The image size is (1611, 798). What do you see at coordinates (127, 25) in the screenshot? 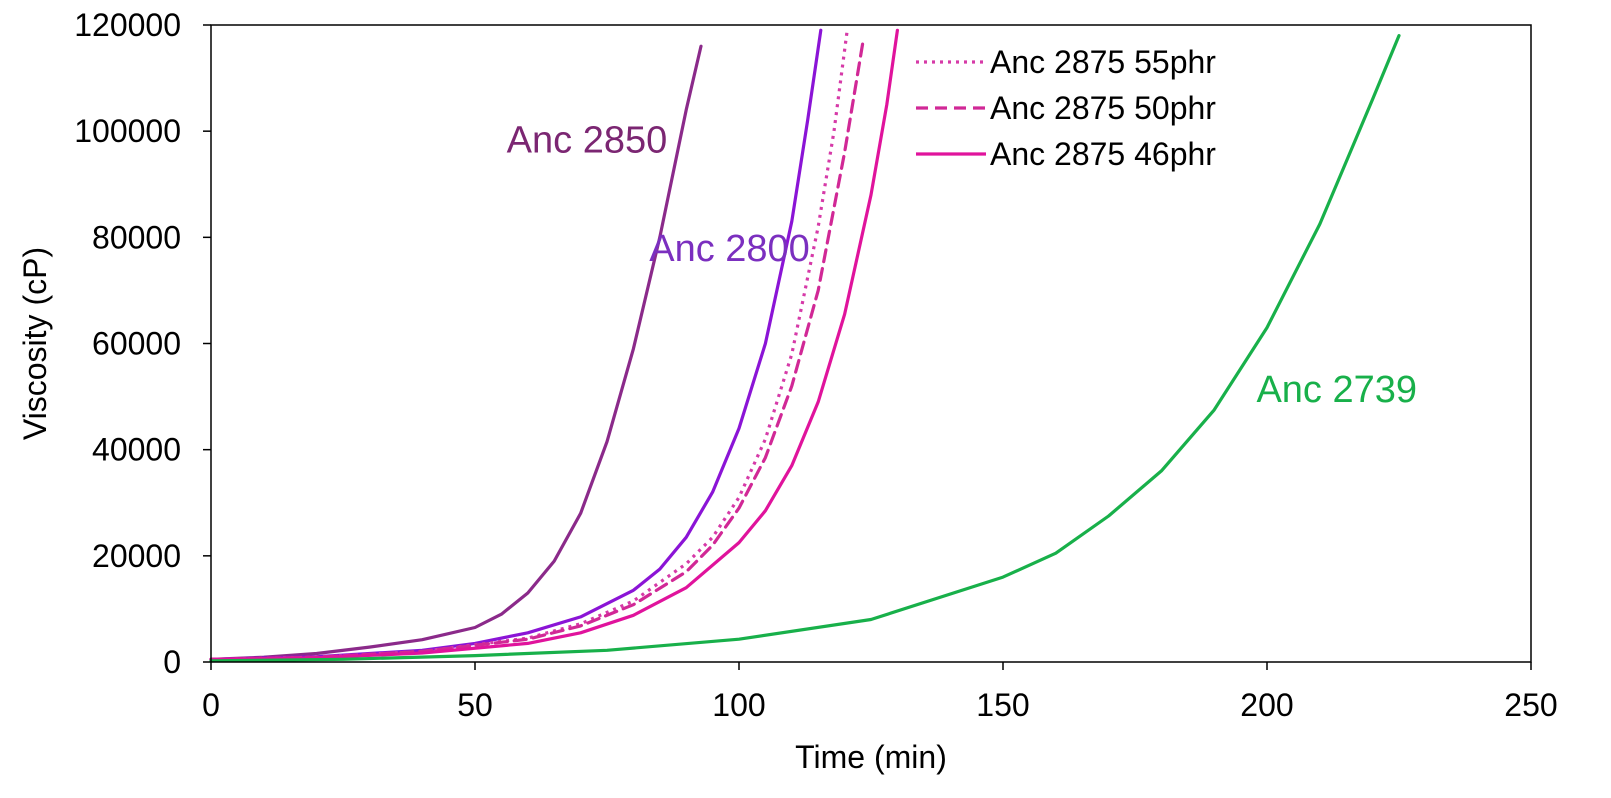
I see `y-tick-label: 120000` at bounding box center [127, 25].